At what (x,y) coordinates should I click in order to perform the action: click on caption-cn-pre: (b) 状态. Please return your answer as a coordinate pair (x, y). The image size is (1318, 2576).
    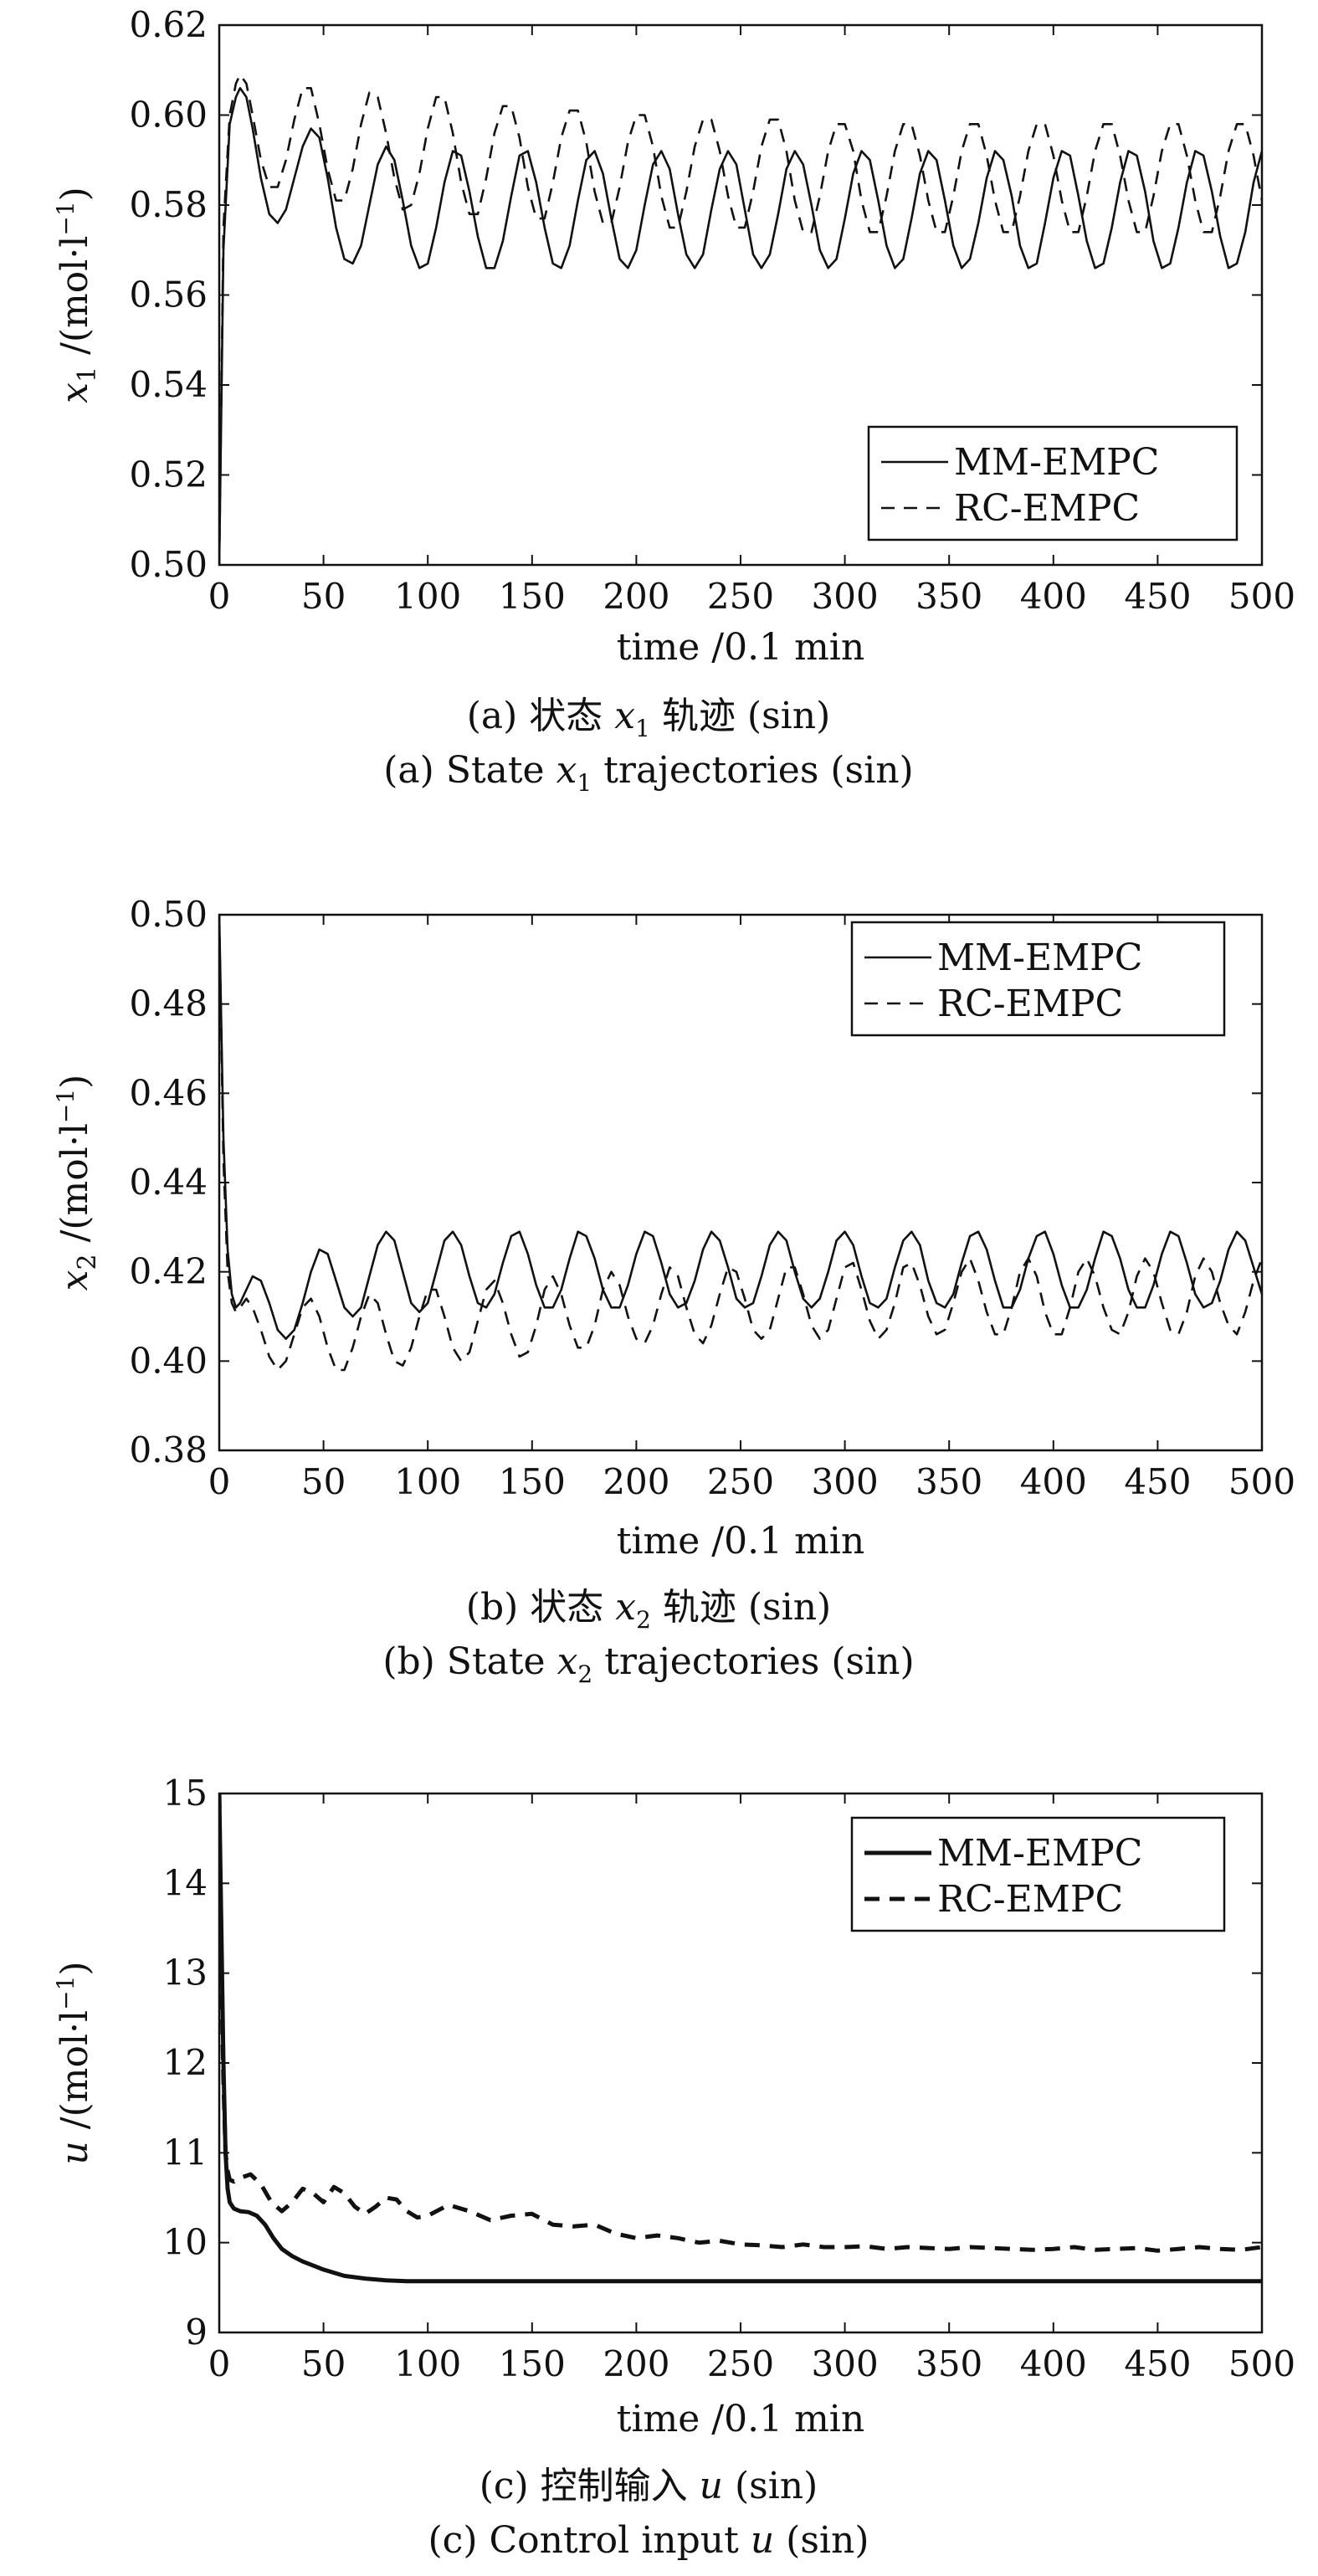
    Looking at the image, I should click on (540, 1607).